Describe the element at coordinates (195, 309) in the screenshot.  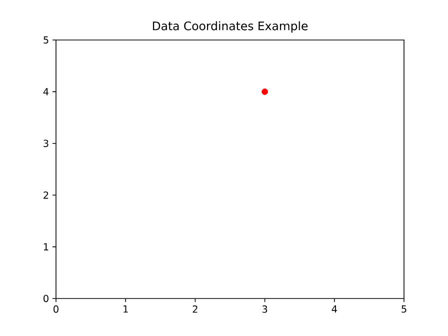
I see `x-tick-label: 2` at that location.